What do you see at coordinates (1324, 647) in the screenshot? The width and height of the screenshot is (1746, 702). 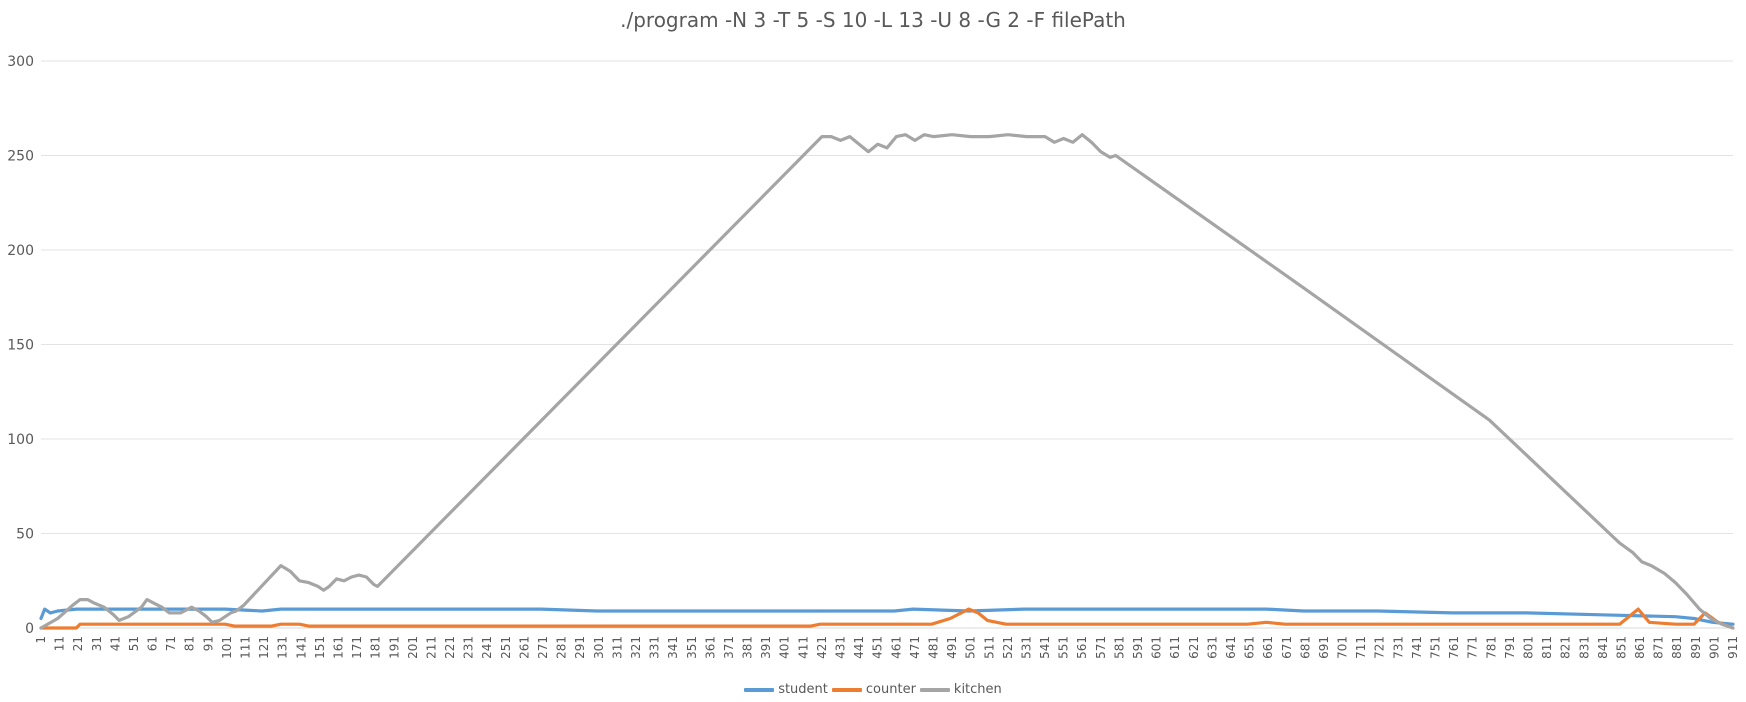 I see `x-tick-label: 691` at bounding box center [1324, 647].